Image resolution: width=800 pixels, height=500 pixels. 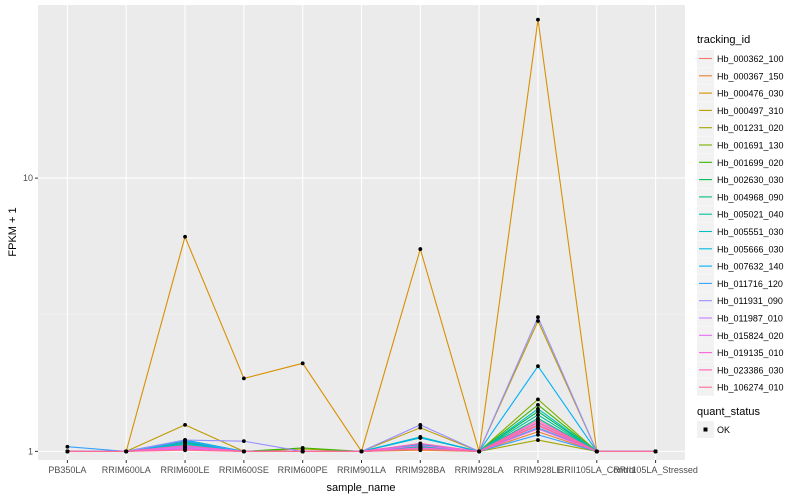 I want to click on legend-label: Hb_002630_030, so click(x=750, y=180).